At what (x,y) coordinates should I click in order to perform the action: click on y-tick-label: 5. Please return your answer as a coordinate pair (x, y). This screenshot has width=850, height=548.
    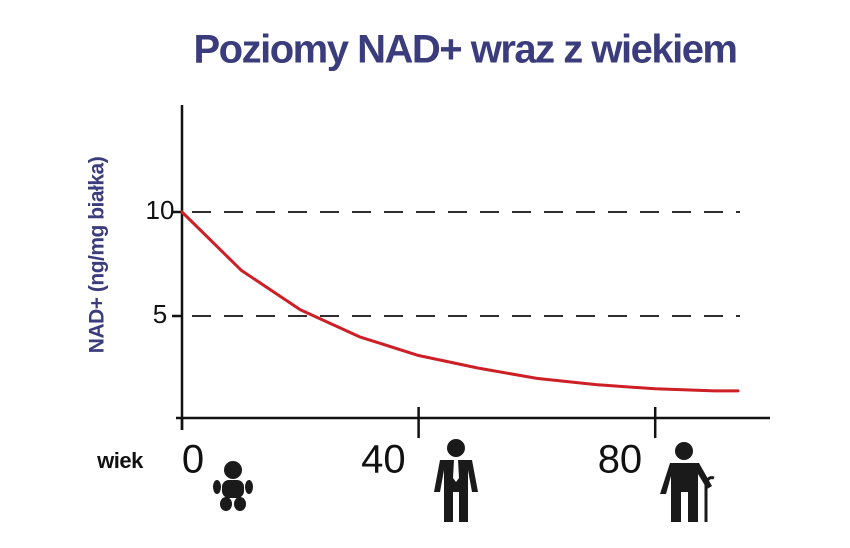
    Looking at the image, I should click on (160, 314).